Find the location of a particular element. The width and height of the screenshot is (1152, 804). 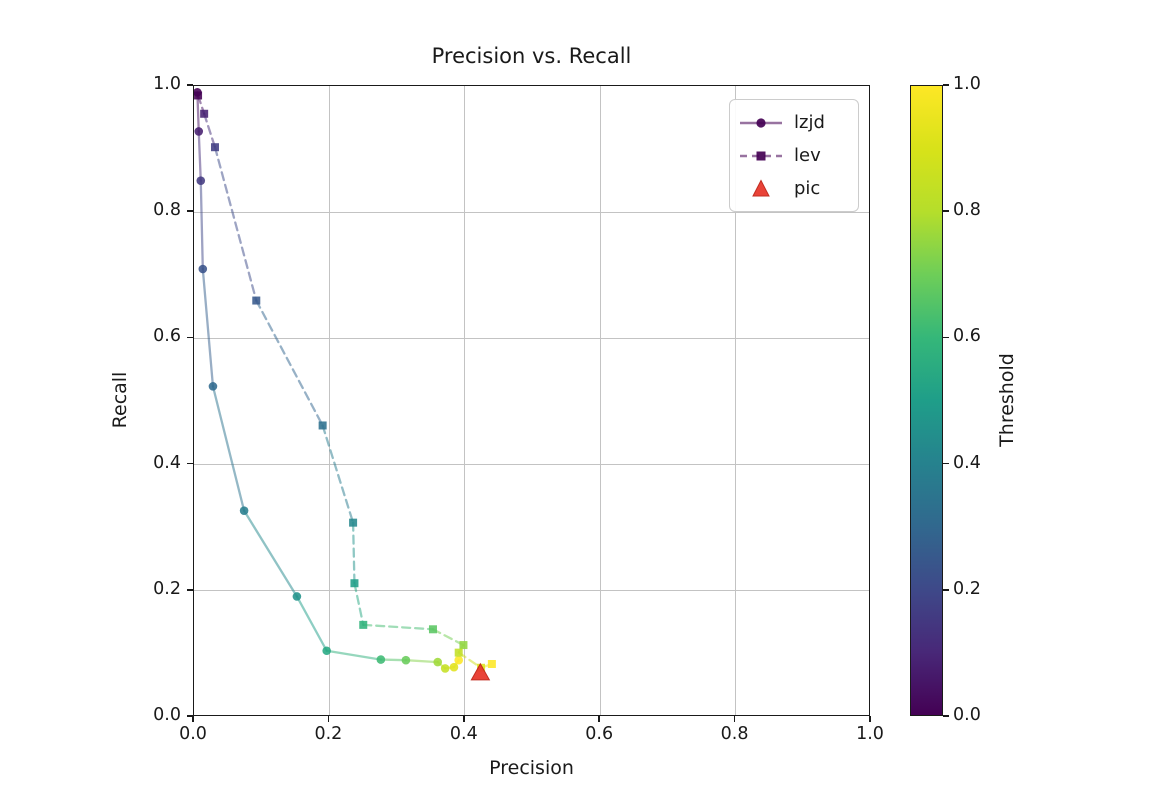

y-tick-label: 0.8 is located at coordinates (167, 210).